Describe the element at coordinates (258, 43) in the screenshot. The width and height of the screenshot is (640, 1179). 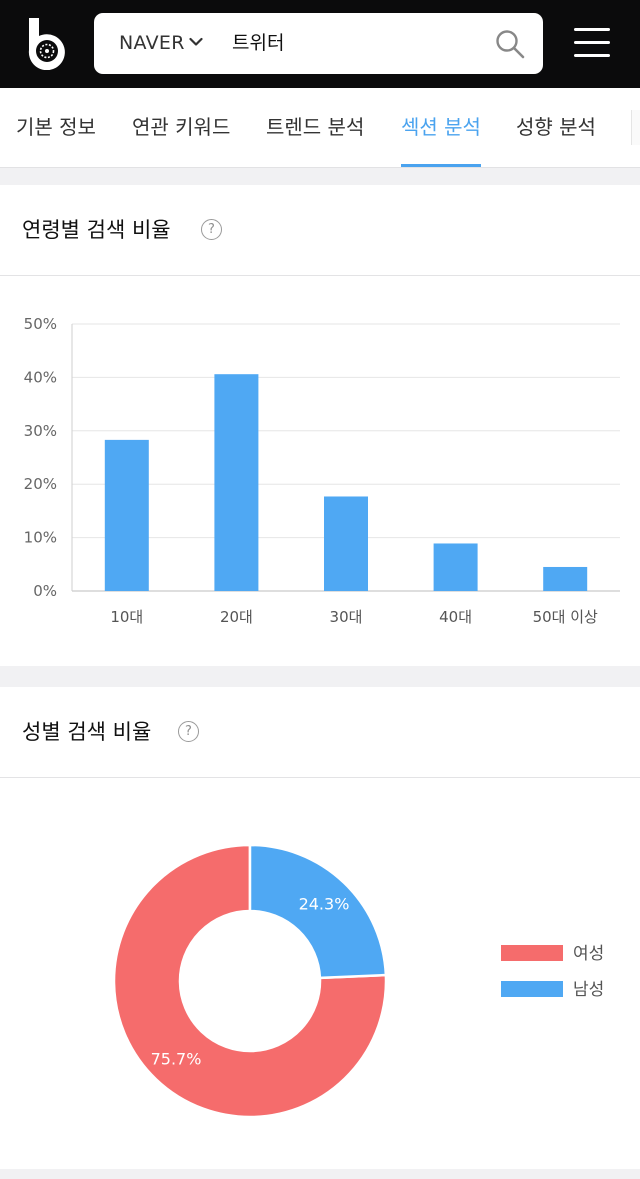
I see `search-input: 트위터` at that location.